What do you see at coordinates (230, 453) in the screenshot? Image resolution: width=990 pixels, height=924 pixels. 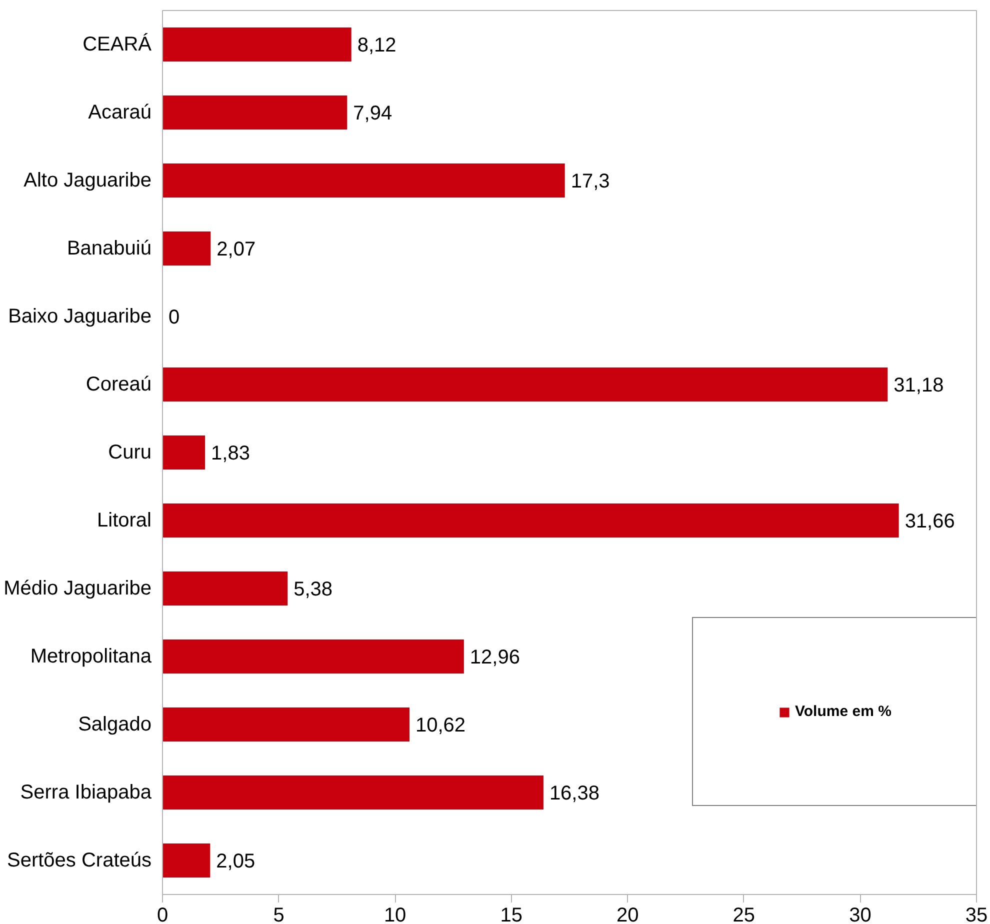 I see `data-label: 1,83` at bounding box center [230, 453].